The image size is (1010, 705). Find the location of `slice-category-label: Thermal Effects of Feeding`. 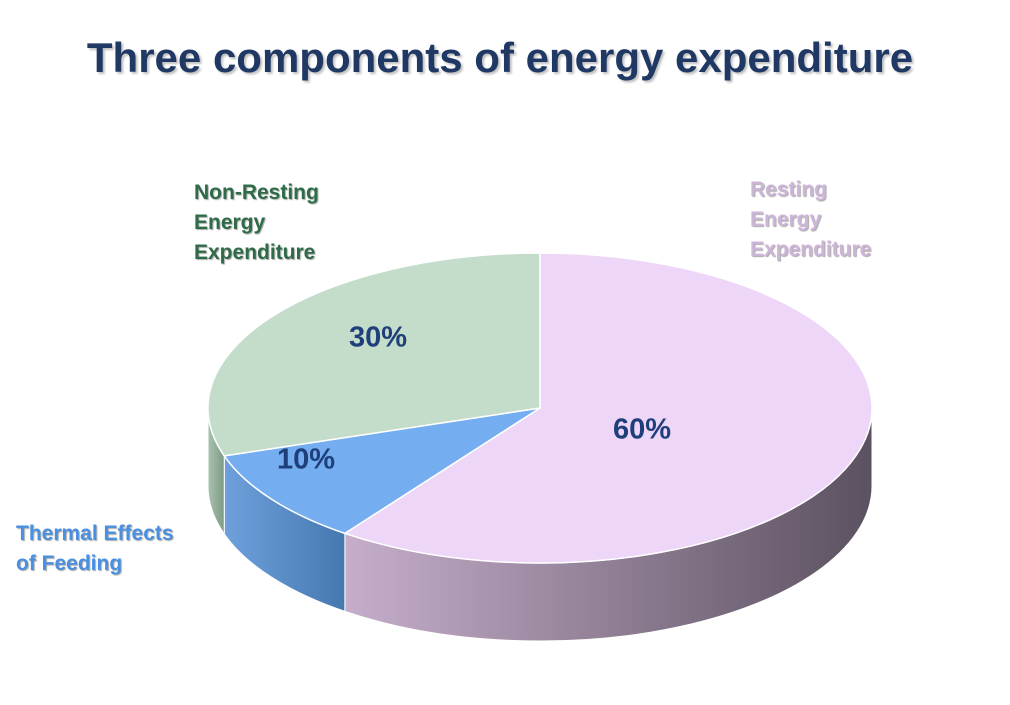

slice-category-label: Thermal Effects of Feeding is located at coordinates (126, 549).